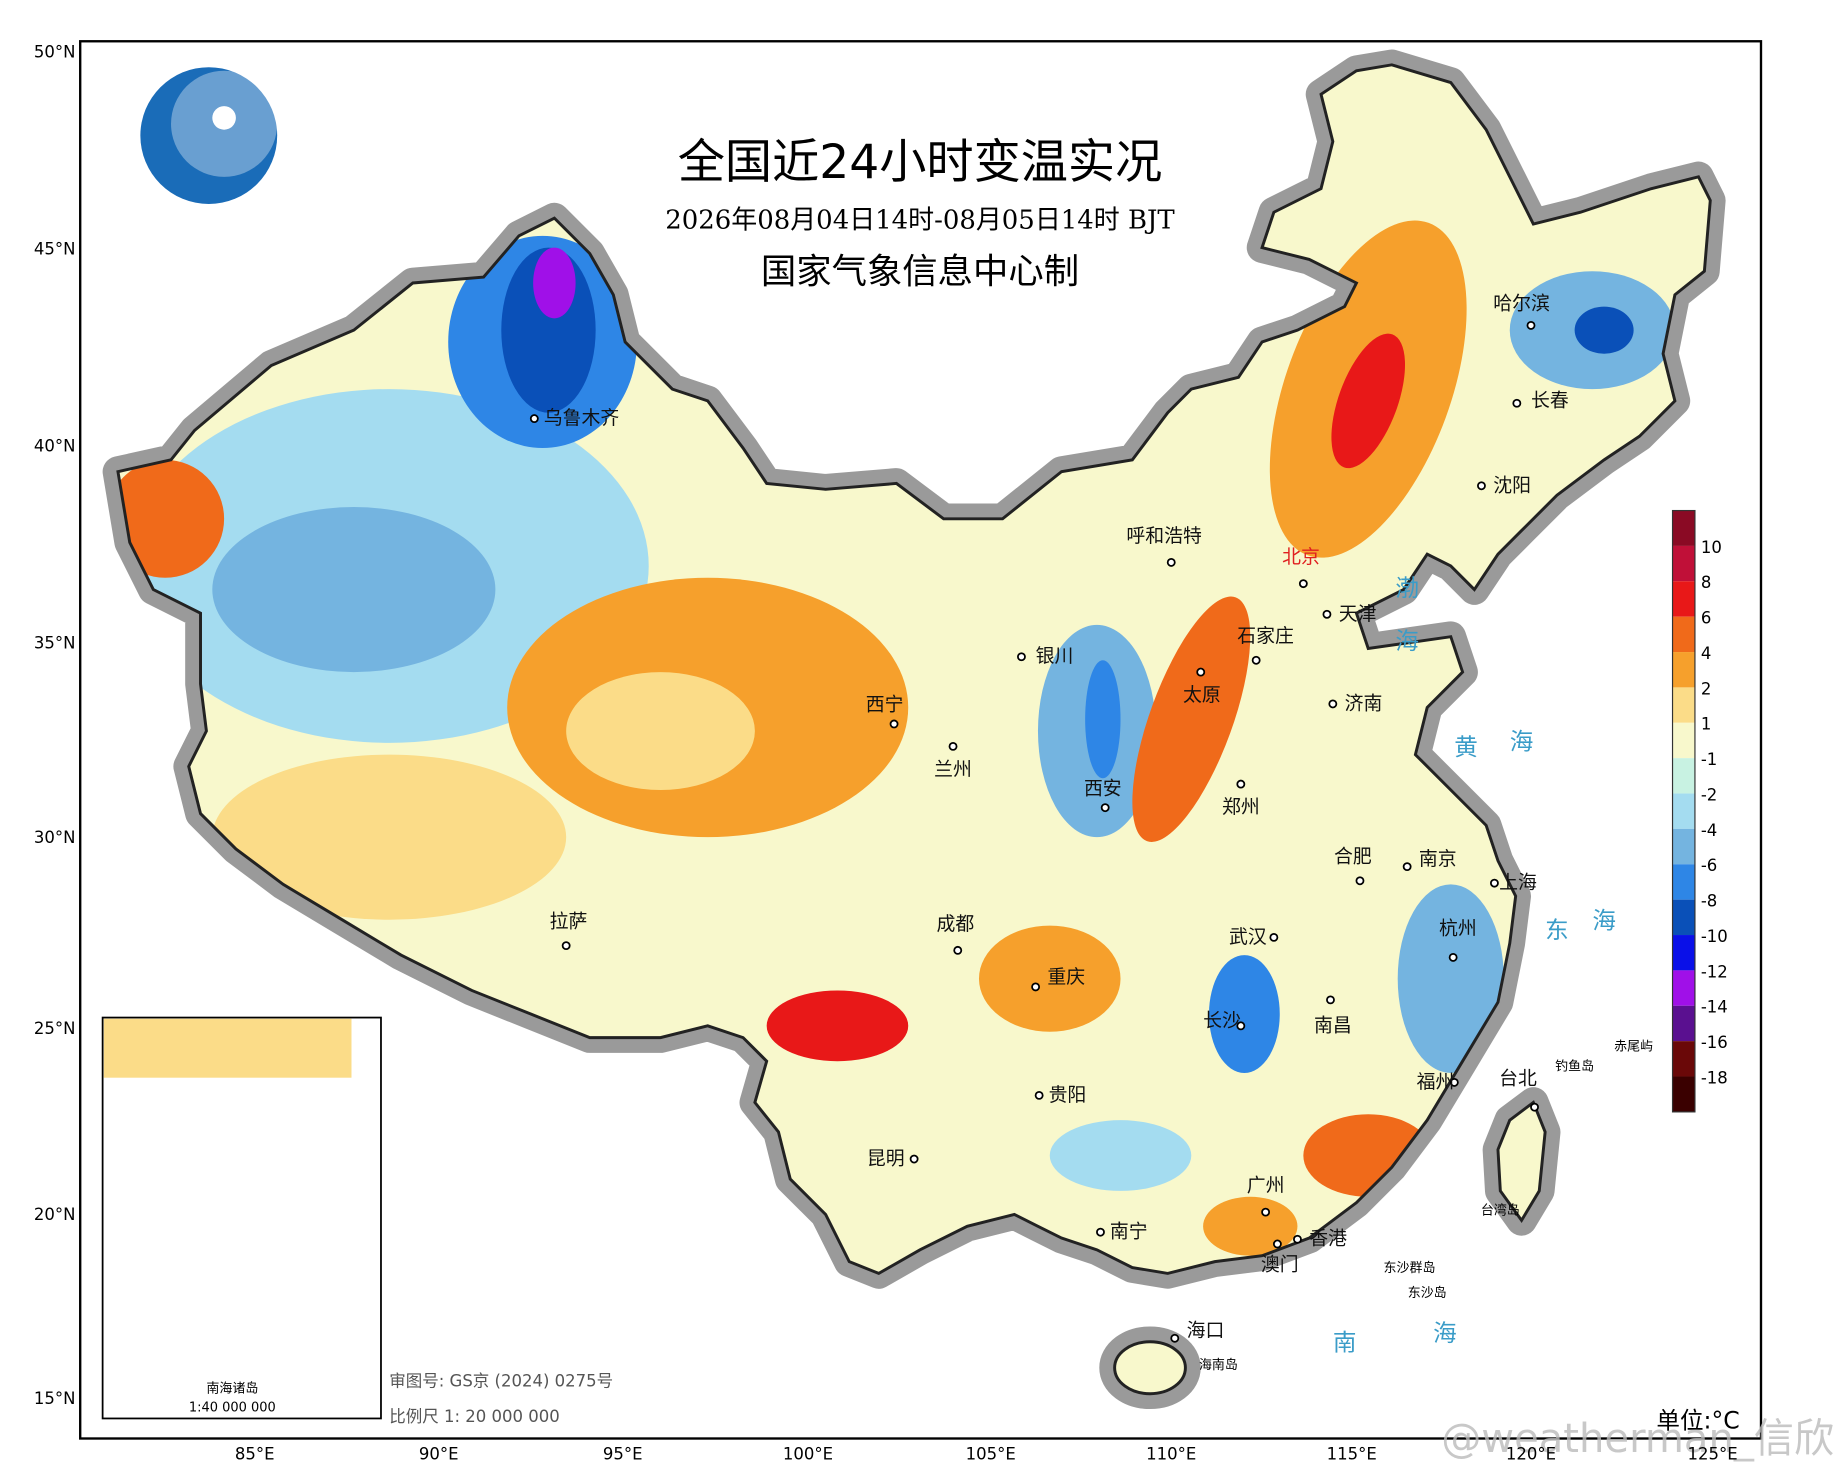 The height and width of the screenshot is (1481, 1840). Describe the element at coordinates (241, 1218) in the screenshot. I see `inset: 南海诸岛 1:40 000 000` at that location.